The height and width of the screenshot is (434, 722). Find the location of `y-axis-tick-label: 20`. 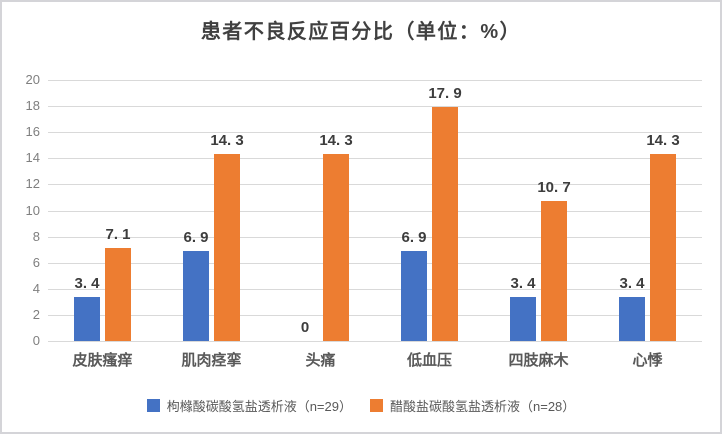

y-axis-tick-label: 20 is located at coordinates (32, 79).